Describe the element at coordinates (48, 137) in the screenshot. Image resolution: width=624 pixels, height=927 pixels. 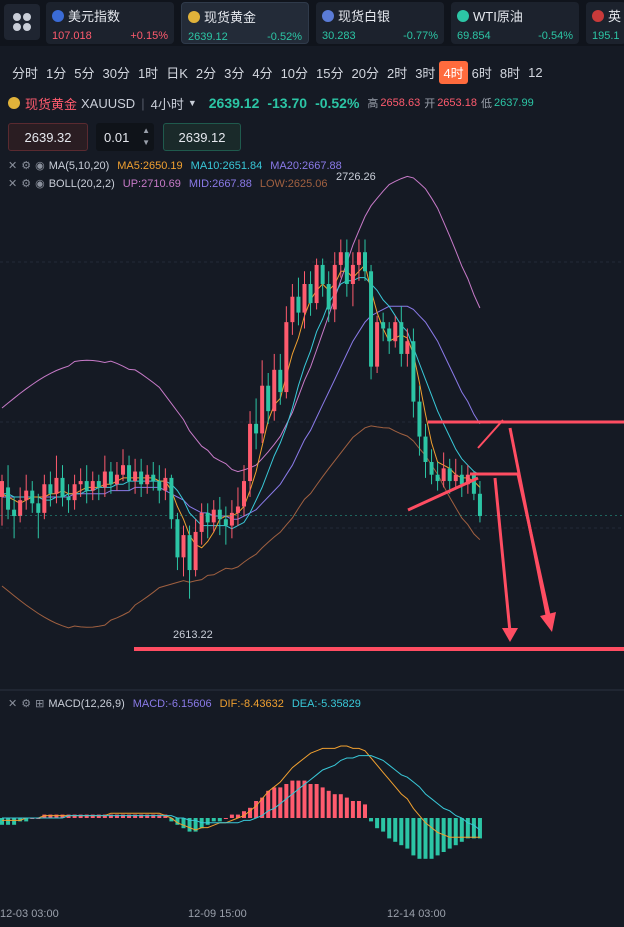
I see `sell-price-button: 2639.32` at that location.